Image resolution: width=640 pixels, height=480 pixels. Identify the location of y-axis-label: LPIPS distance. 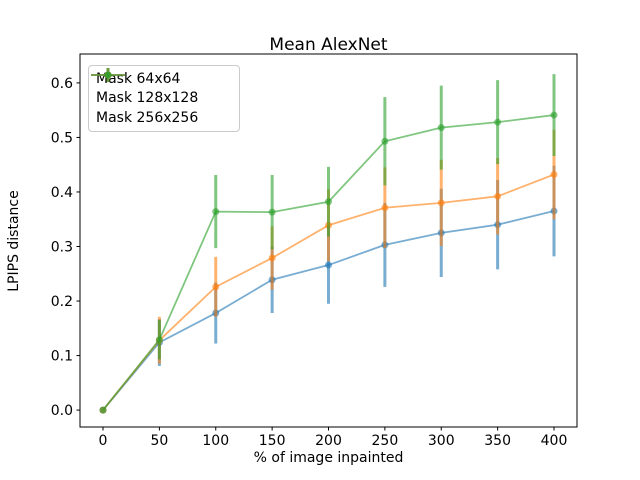
(14, 241).